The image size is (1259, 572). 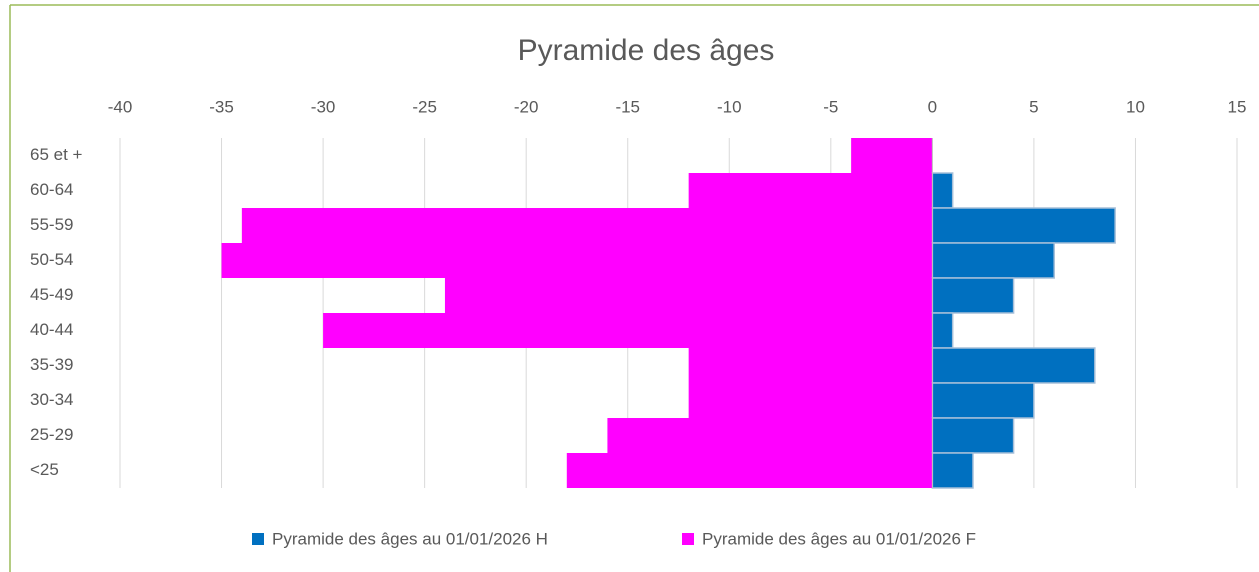 I want to click on x-tick-label: -30, so click(x=323, y=106).